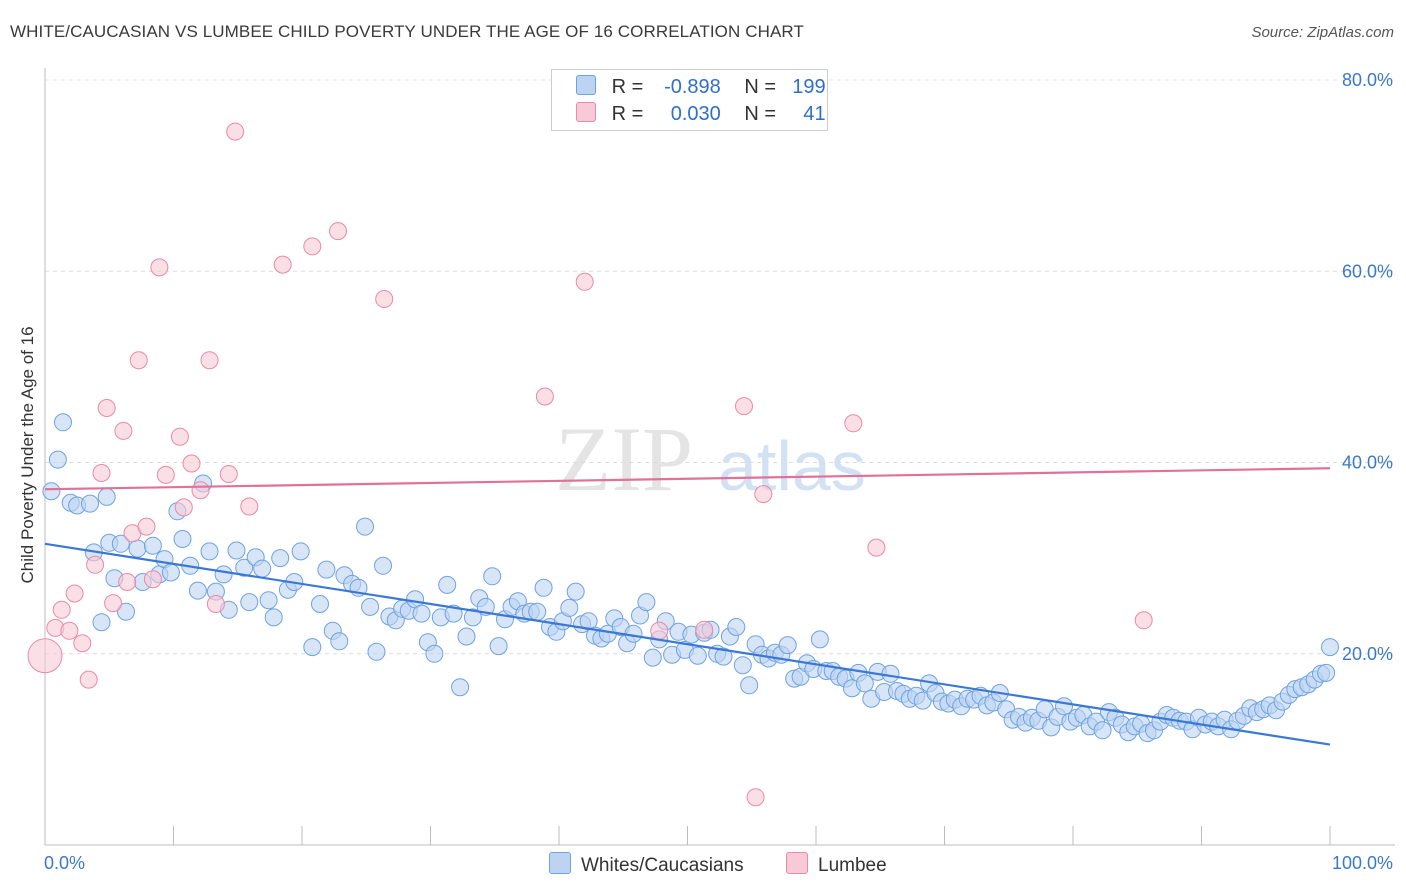  Describe the element at coordinates (624, 459) in the screenshot. I see `watermark-zip: ZIP` at that location.